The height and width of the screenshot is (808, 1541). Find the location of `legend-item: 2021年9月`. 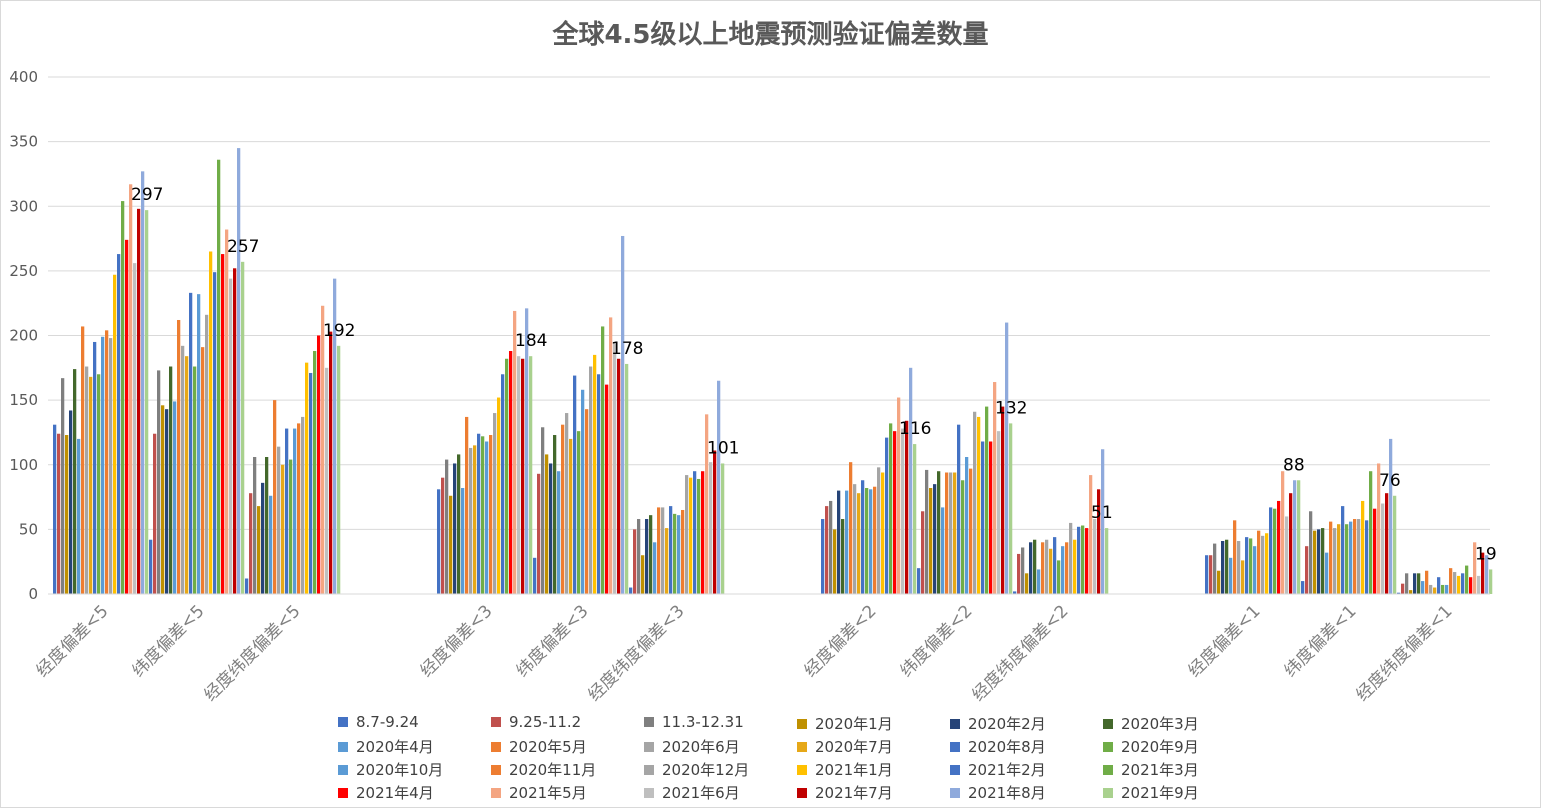

legend-item: 2021年9月 is located at coordinates (1151, 792).